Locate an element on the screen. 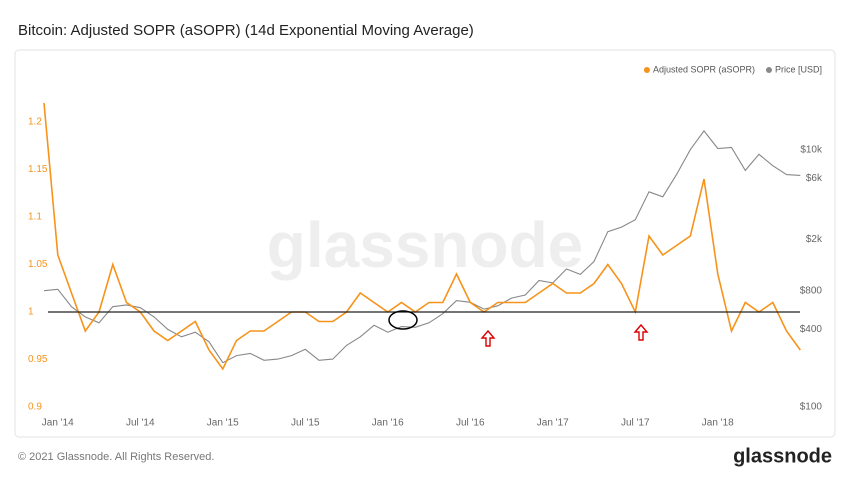 Image resolution: width=850 pixels, height=478 pixels. y2-tick-label: $100 is located at coordinates (811, 406).